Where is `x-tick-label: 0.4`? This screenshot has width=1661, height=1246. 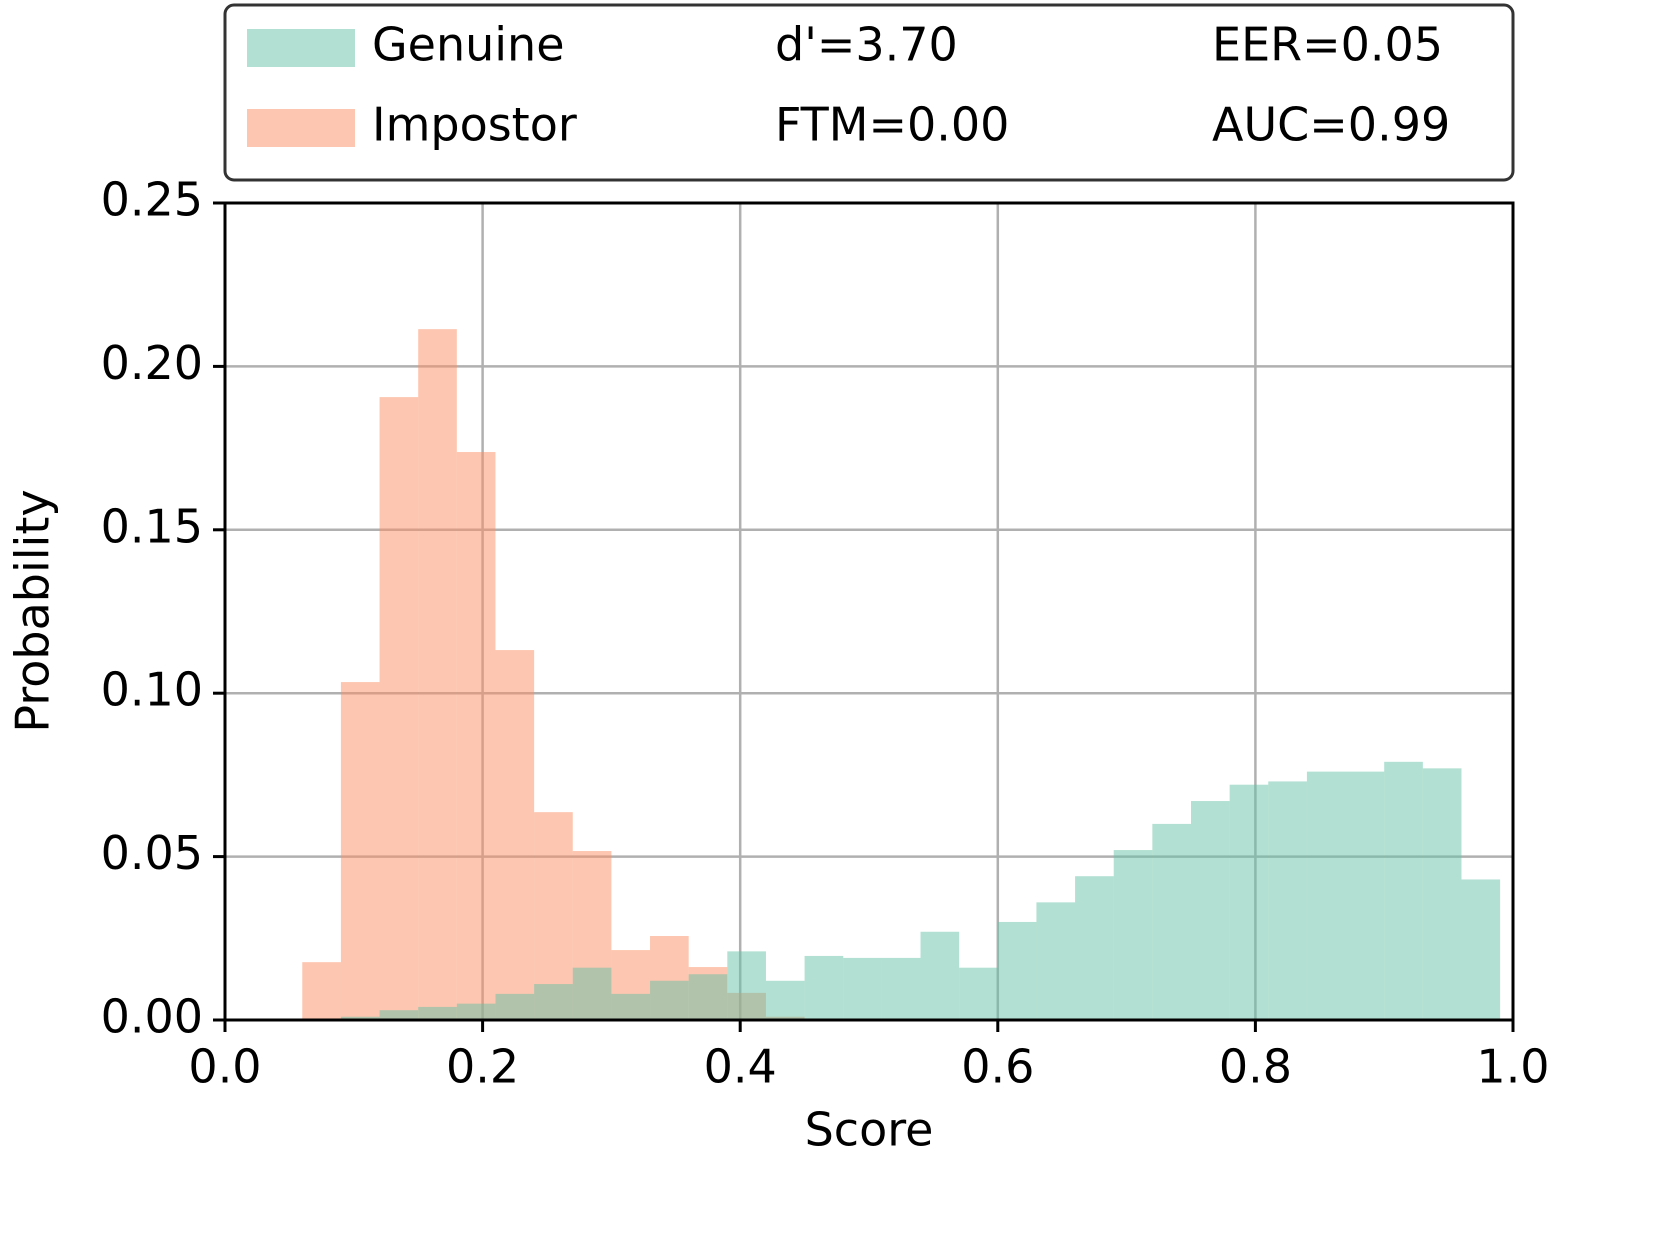 x-tick-label: 0.4 is located at coordinates (740, 1067).